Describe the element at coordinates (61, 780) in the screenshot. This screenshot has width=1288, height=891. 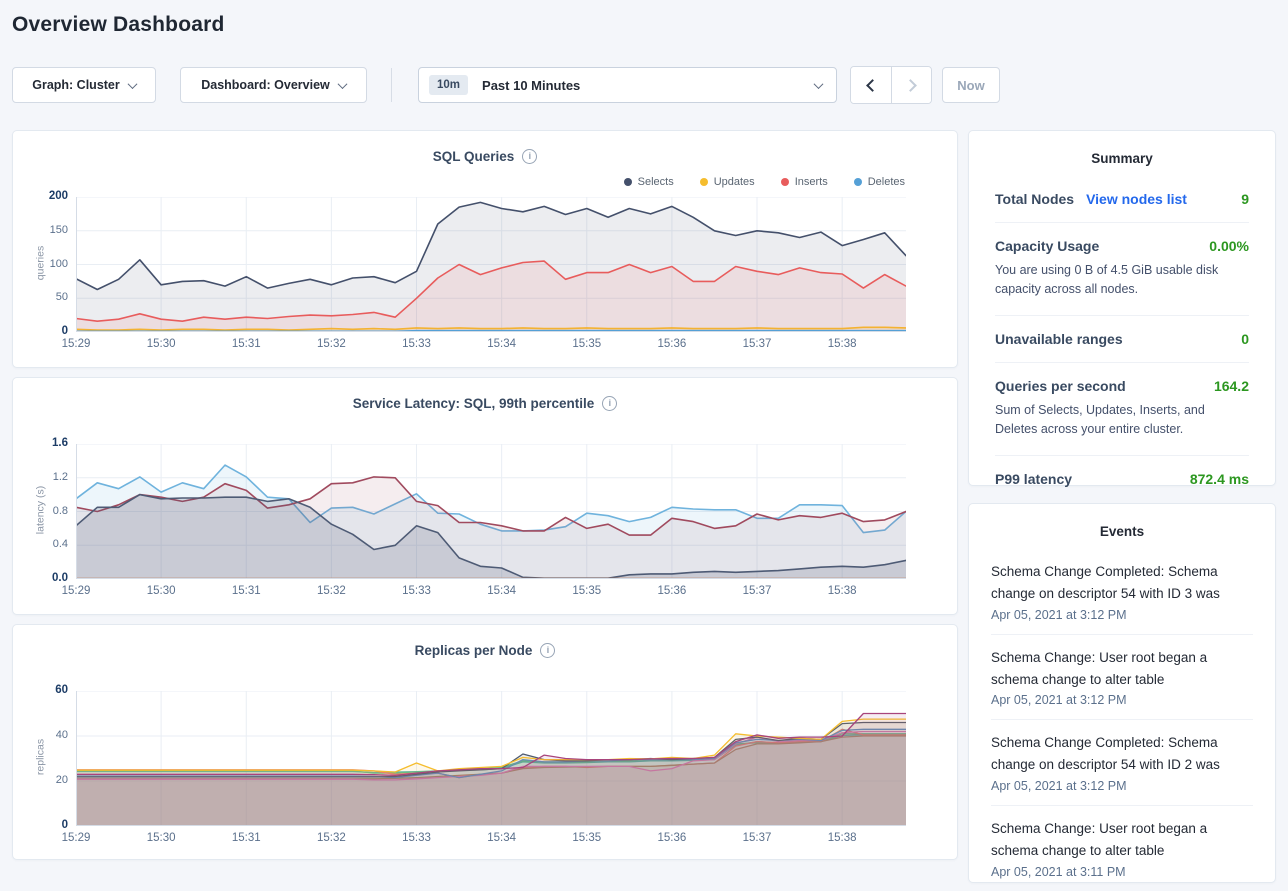
I see `y-tick-label: 20` at that location.